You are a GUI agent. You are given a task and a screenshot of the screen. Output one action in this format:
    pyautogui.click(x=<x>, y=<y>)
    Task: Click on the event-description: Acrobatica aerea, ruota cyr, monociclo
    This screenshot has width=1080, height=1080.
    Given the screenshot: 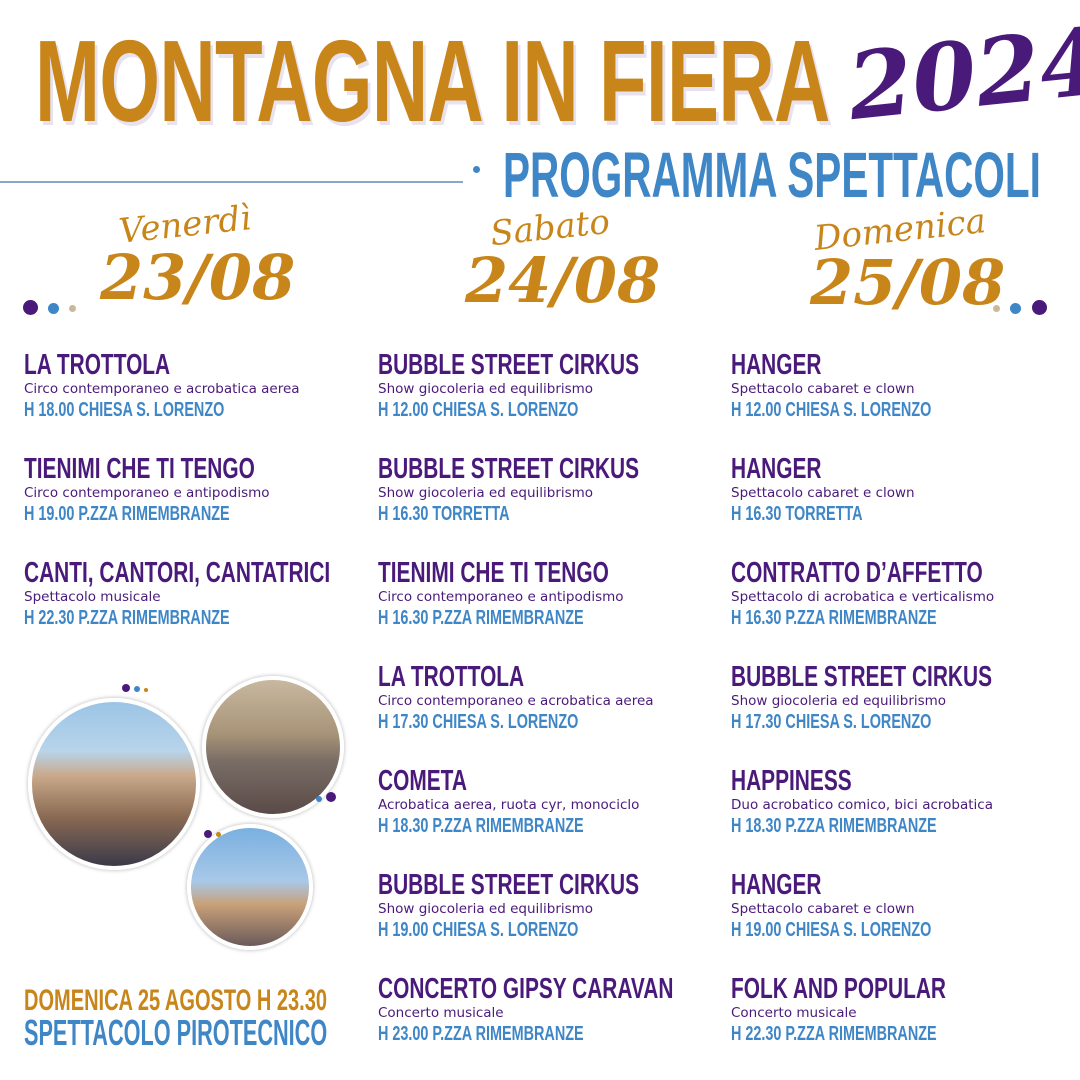 What is the action you would take?
    pyautogui.click(x=509, y=805)
    